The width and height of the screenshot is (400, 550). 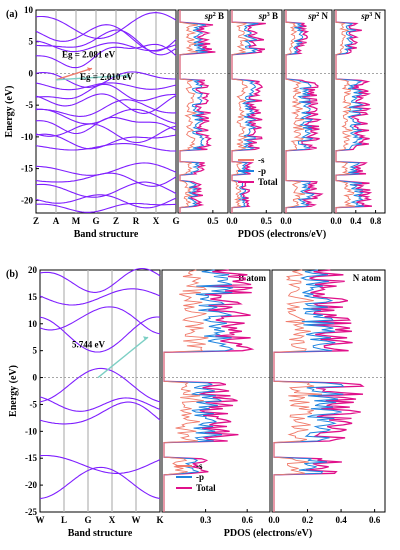 I want to click on kpoint-label: M, so click(x=76, y=221).